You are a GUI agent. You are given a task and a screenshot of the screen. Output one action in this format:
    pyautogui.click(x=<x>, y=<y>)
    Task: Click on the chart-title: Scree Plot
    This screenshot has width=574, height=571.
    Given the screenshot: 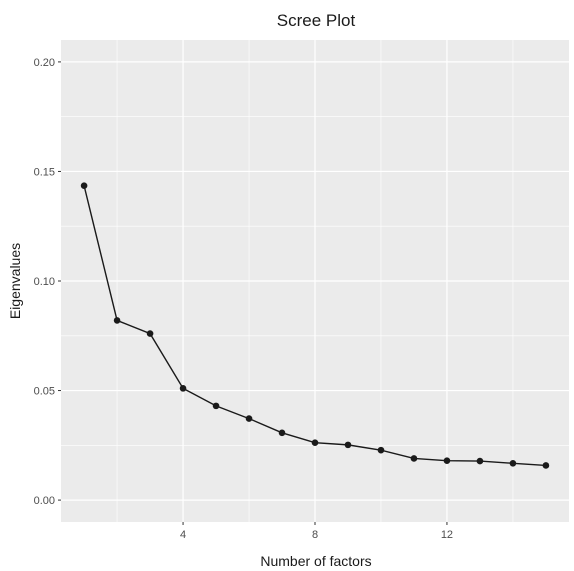 What is the action you would take?
    pyautogui.click(x=316, y=20)
    